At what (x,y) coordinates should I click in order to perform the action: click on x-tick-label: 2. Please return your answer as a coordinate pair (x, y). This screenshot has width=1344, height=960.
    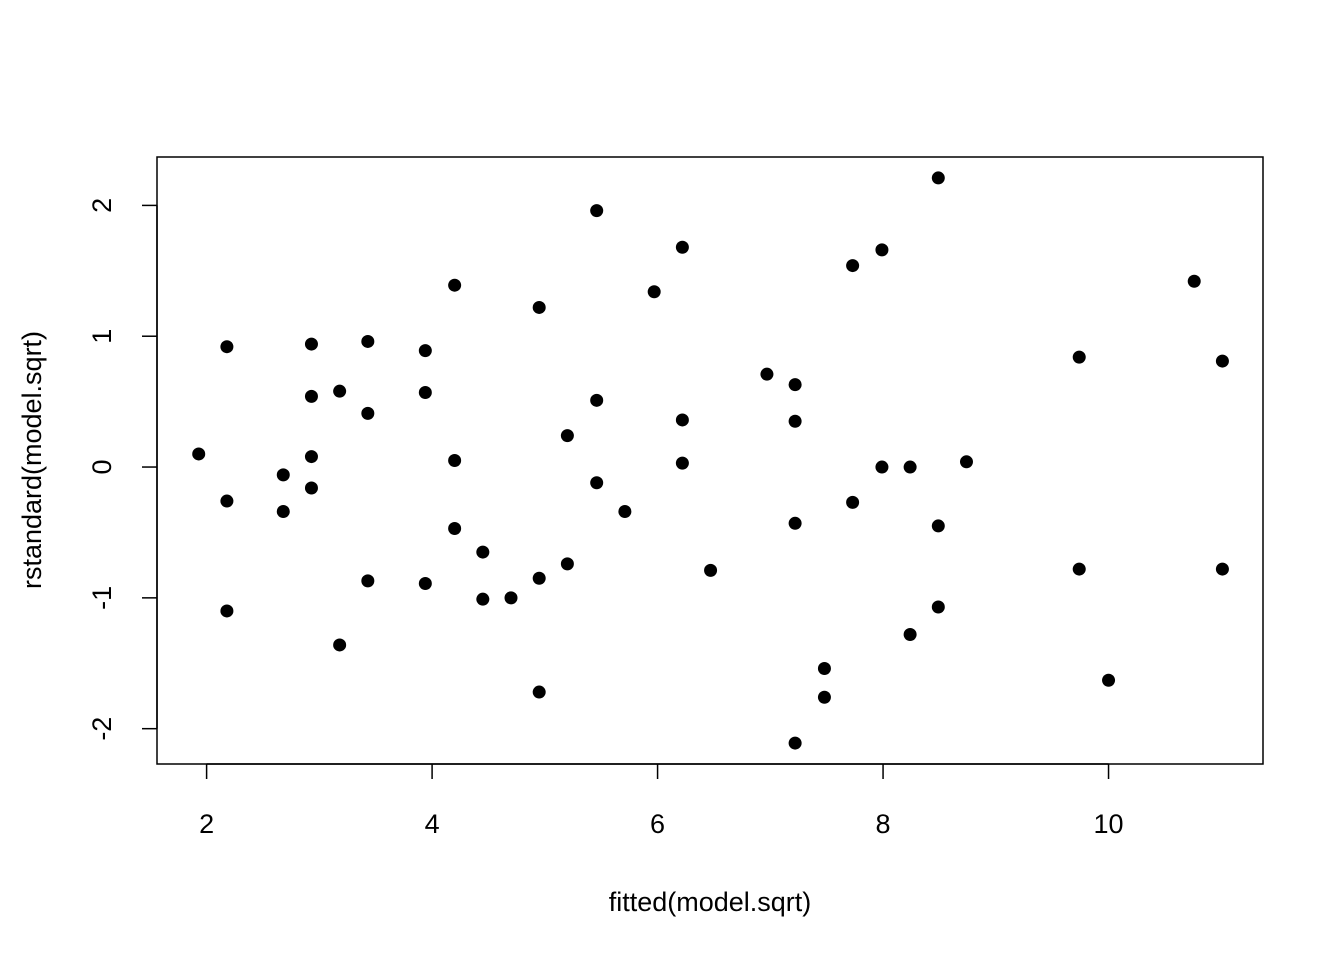
    Looking at the image, I should click on (206, 824).